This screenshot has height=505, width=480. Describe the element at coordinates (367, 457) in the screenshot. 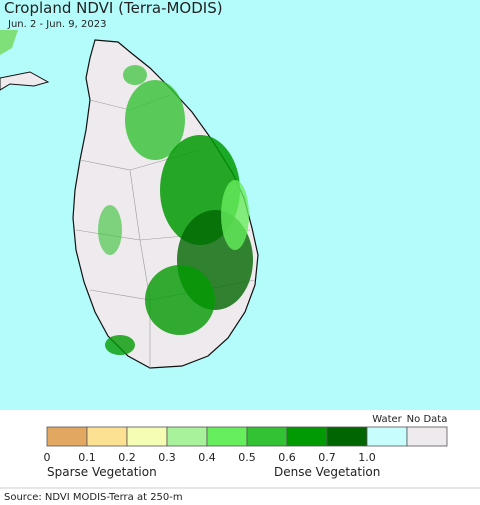

I see `legend-tick: 1.0` at that location.